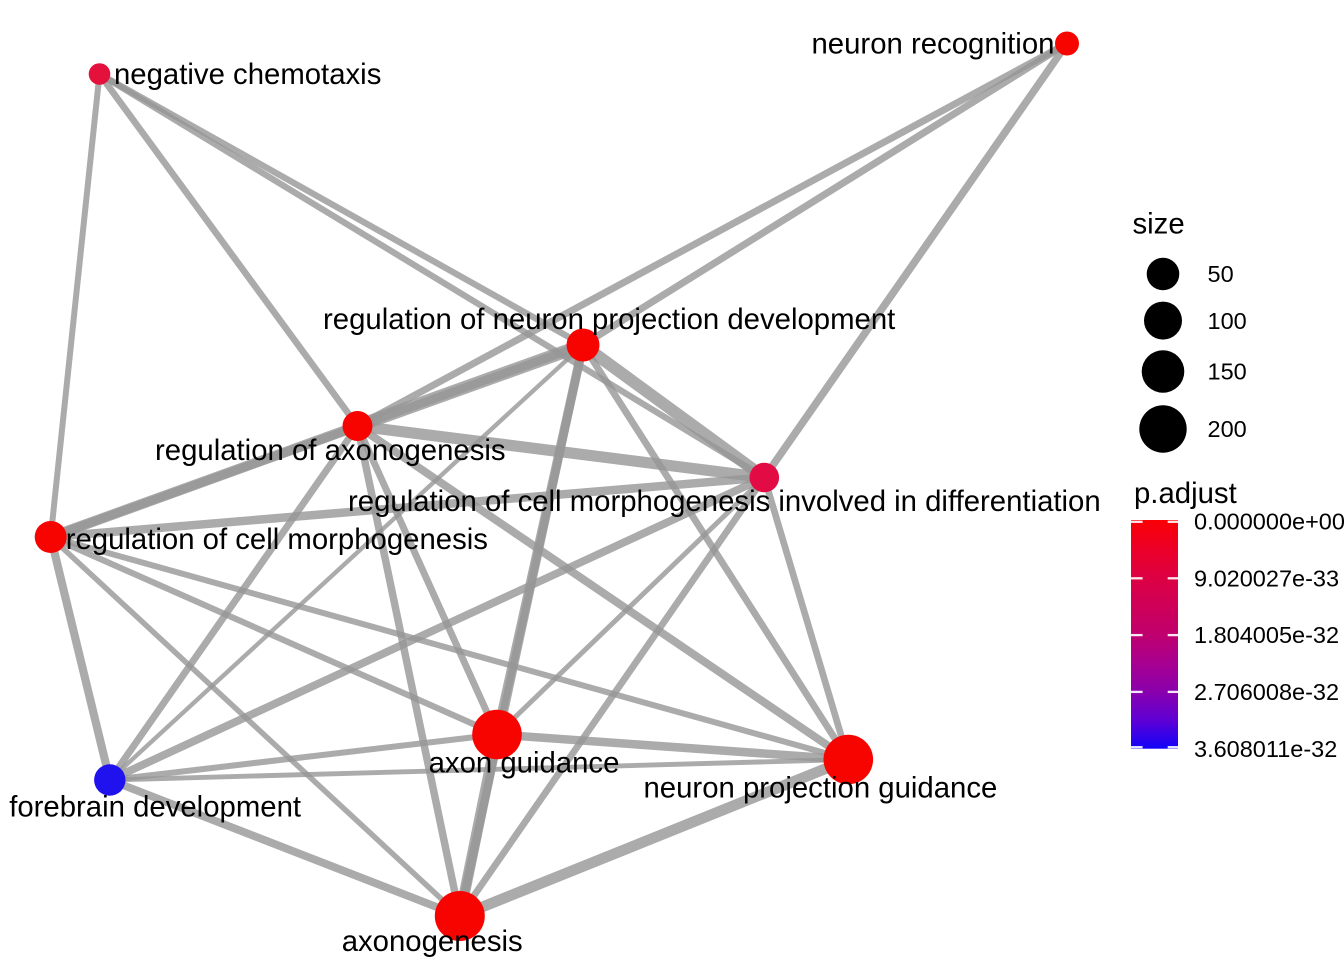 The width and height of the screenshot is (1344, 960). I want to click on svg-text: axonogenesis, so click(432, 941).